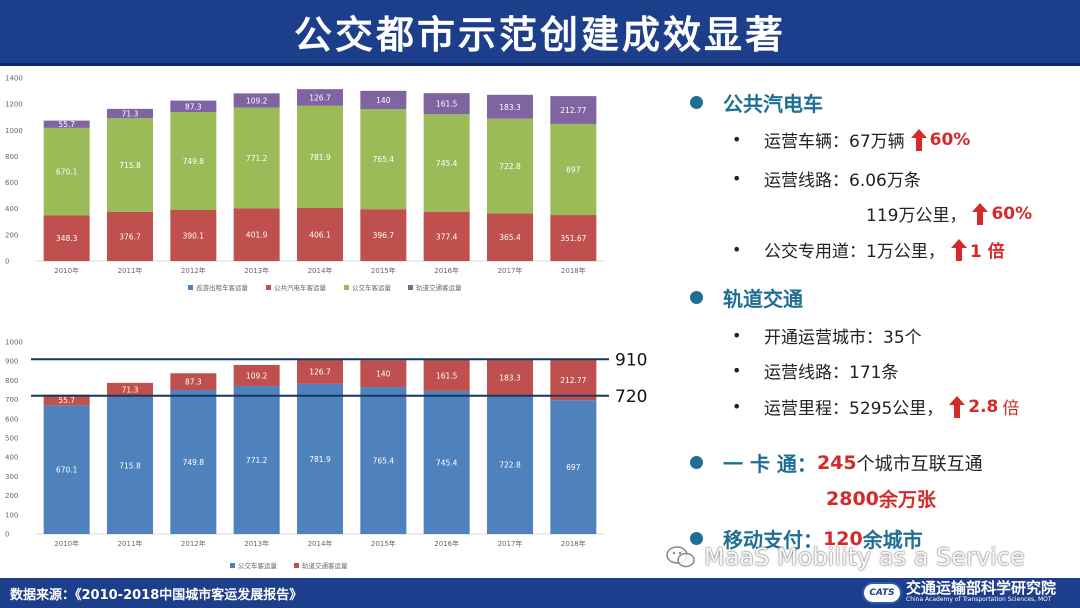 The width and height of the screenshot is (1080, 608). What do you see at coordinates (130, 270) in the screenshot?
I see `top-xtick-label: 2011年` at bounding box center [130, 270].